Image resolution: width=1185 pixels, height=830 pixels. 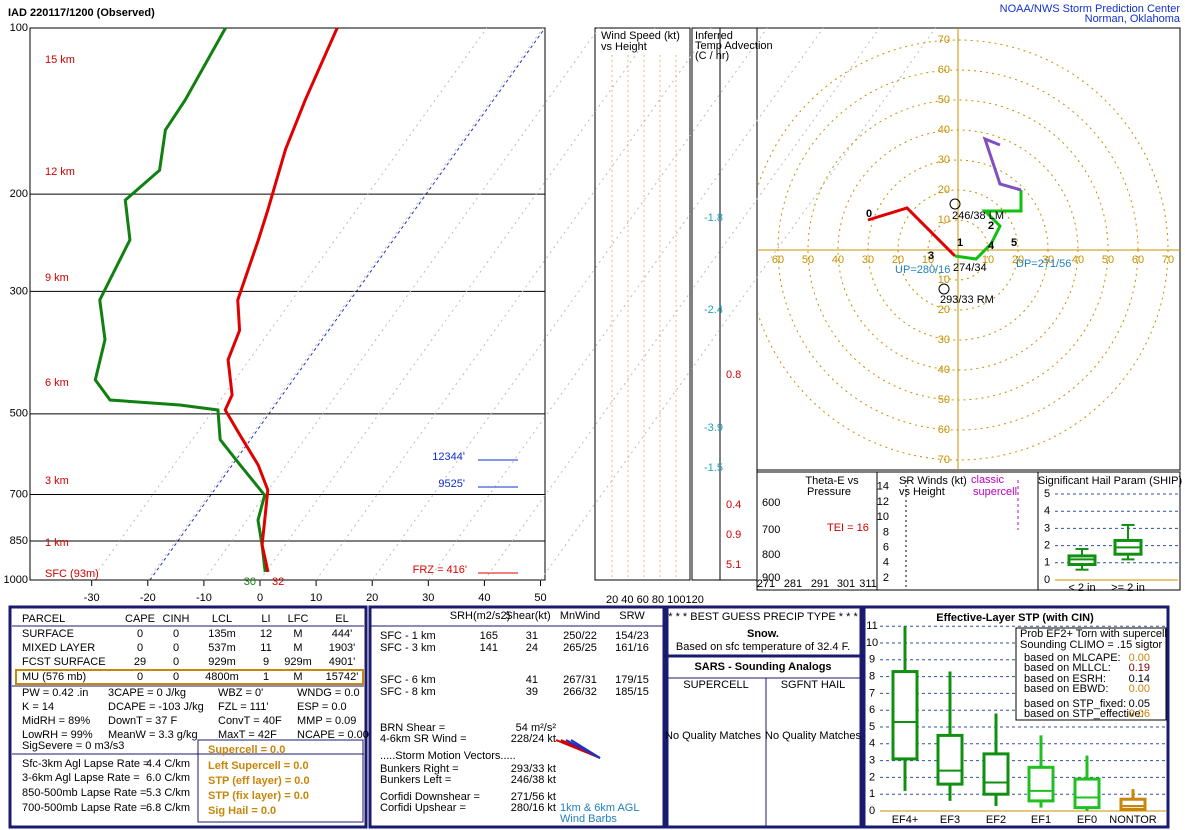 I want to click on parcel-panel, so click(x=188, y=717).